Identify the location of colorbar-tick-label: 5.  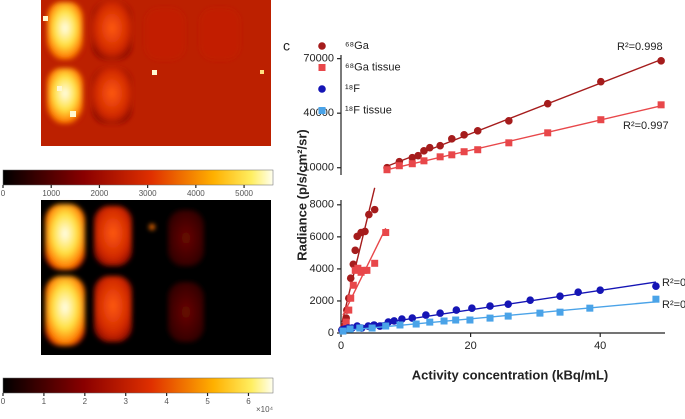
(207, 401).